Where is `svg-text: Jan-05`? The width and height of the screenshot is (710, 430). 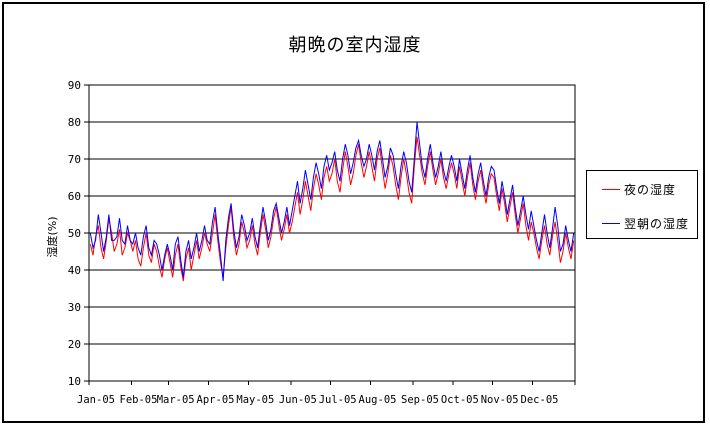 svg-text: Jan-05 is located at coordinates (96, 400).